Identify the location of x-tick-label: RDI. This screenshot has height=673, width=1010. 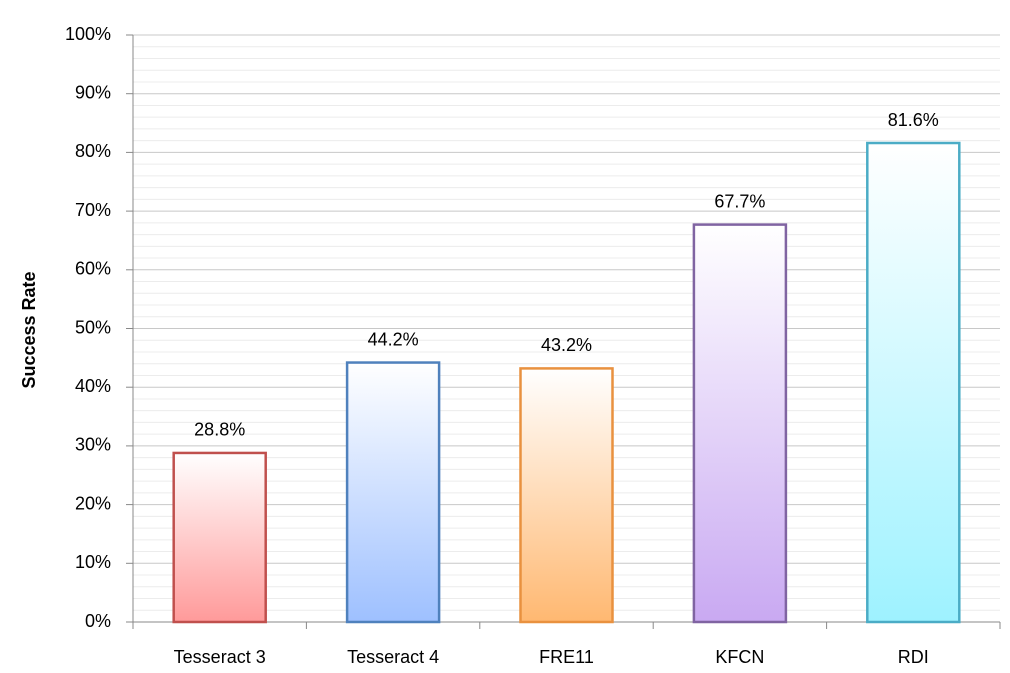
(913, 657).